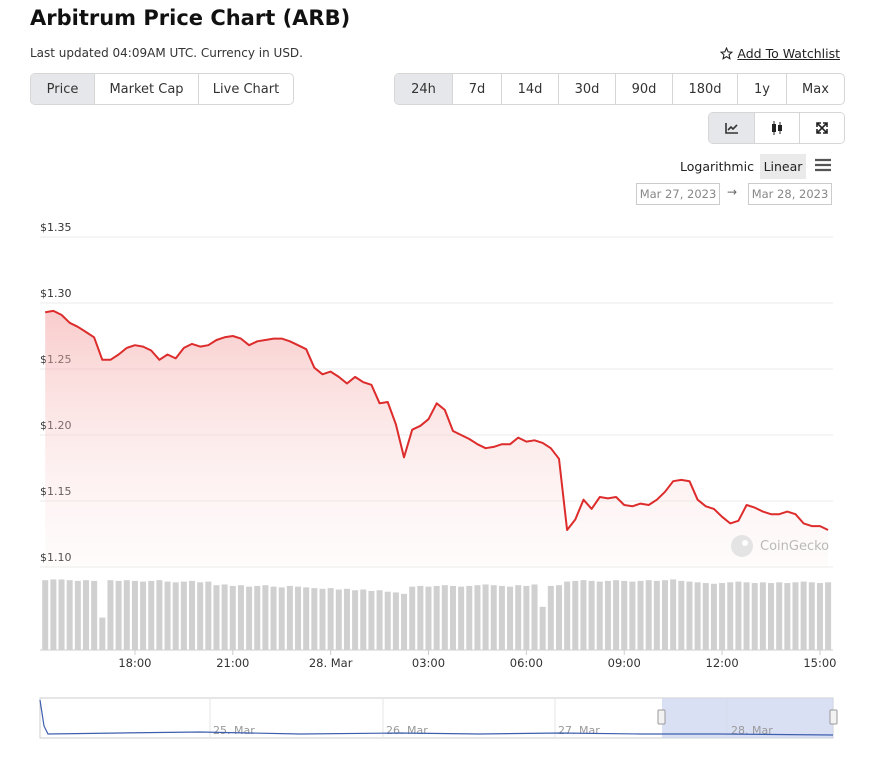 This screenshot has width=874, height=759. Describe the element at coordinates (643, 89) in the screenshot. I see `range-button: 90d` at that location.